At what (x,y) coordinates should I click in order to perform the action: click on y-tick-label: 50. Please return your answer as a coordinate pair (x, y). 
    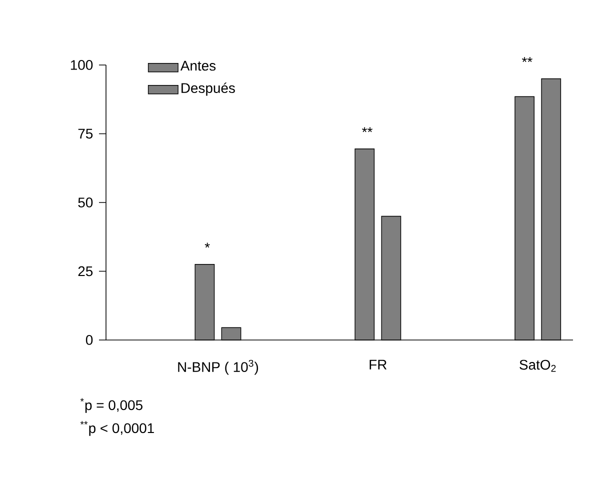
    Looking at the image, I should click on (85, 203).